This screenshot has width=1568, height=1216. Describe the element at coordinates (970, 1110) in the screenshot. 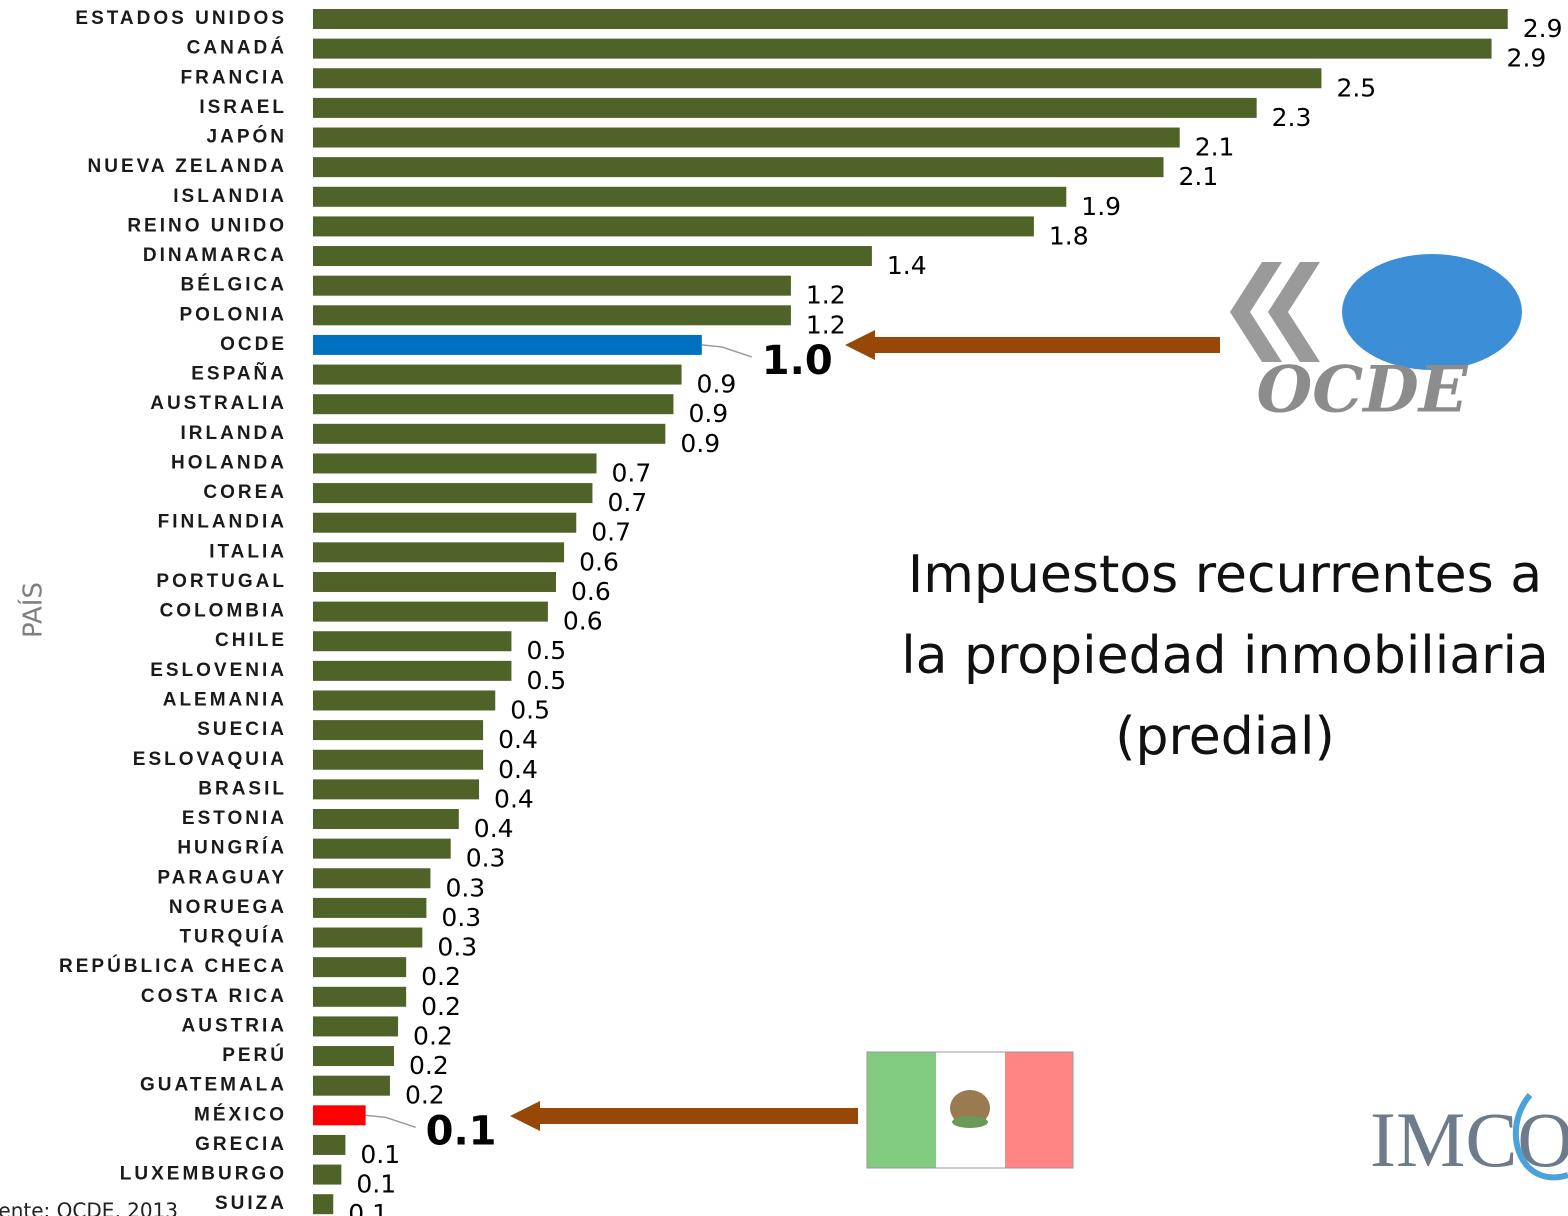

I see `mexico-flag` at that location.